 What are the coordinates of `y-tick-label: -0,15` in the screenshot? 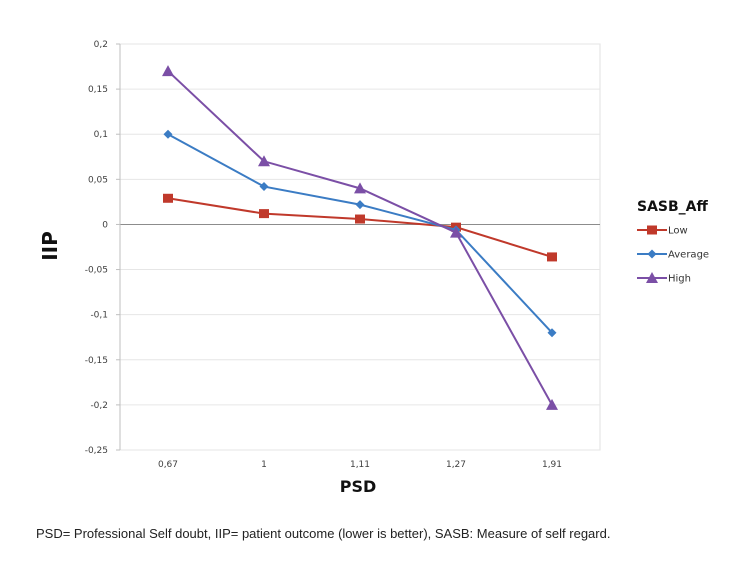 It's located at (96, 361).